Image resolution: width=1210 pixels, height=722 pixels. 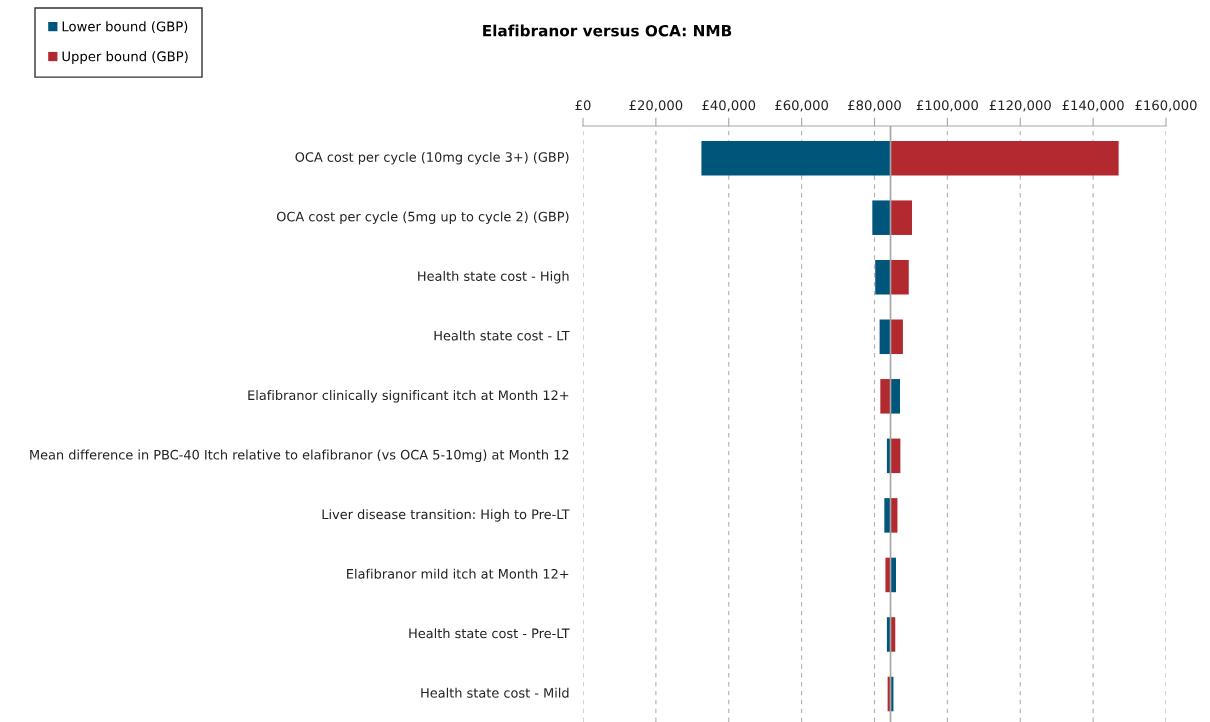 I want to click on x-tick-label: £20,000, so click(x=656, y=106).